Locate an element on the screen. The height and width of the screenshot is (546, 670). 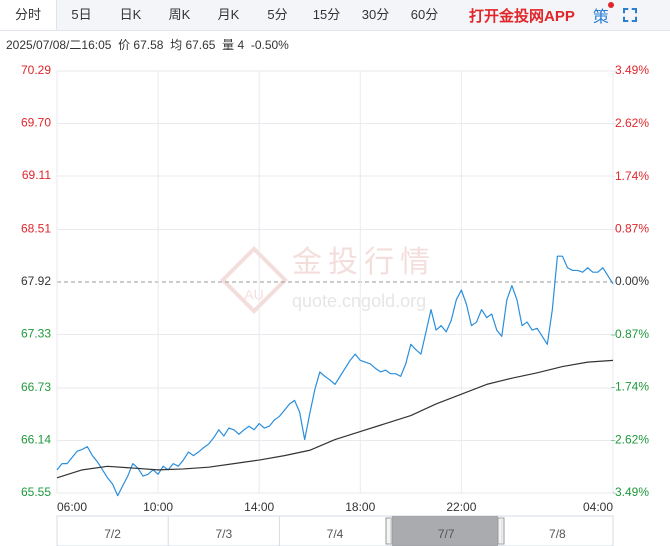
tab: 分时 is located at coordinates (28, 15).